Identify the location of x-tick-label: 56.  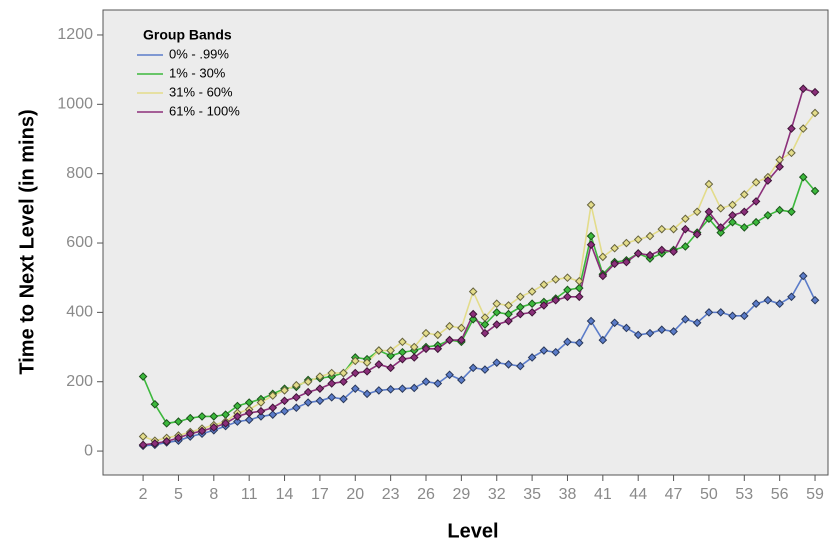
(780, 494).